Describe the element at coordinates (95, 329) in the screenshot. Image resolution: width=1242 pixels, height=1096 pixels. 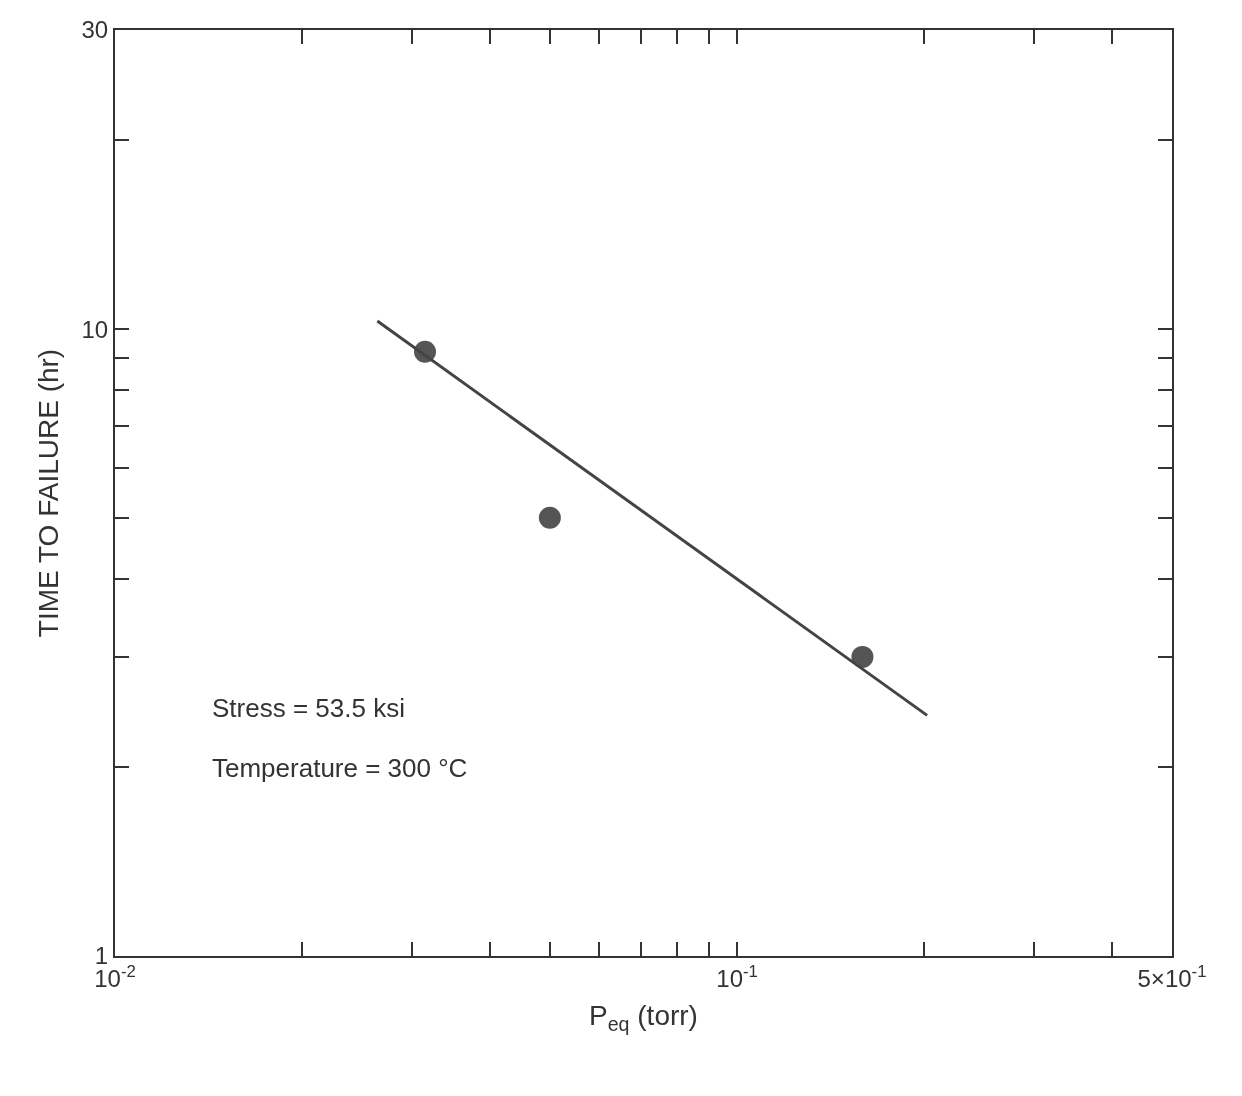
I see `y-tick-label: 10` at that location.